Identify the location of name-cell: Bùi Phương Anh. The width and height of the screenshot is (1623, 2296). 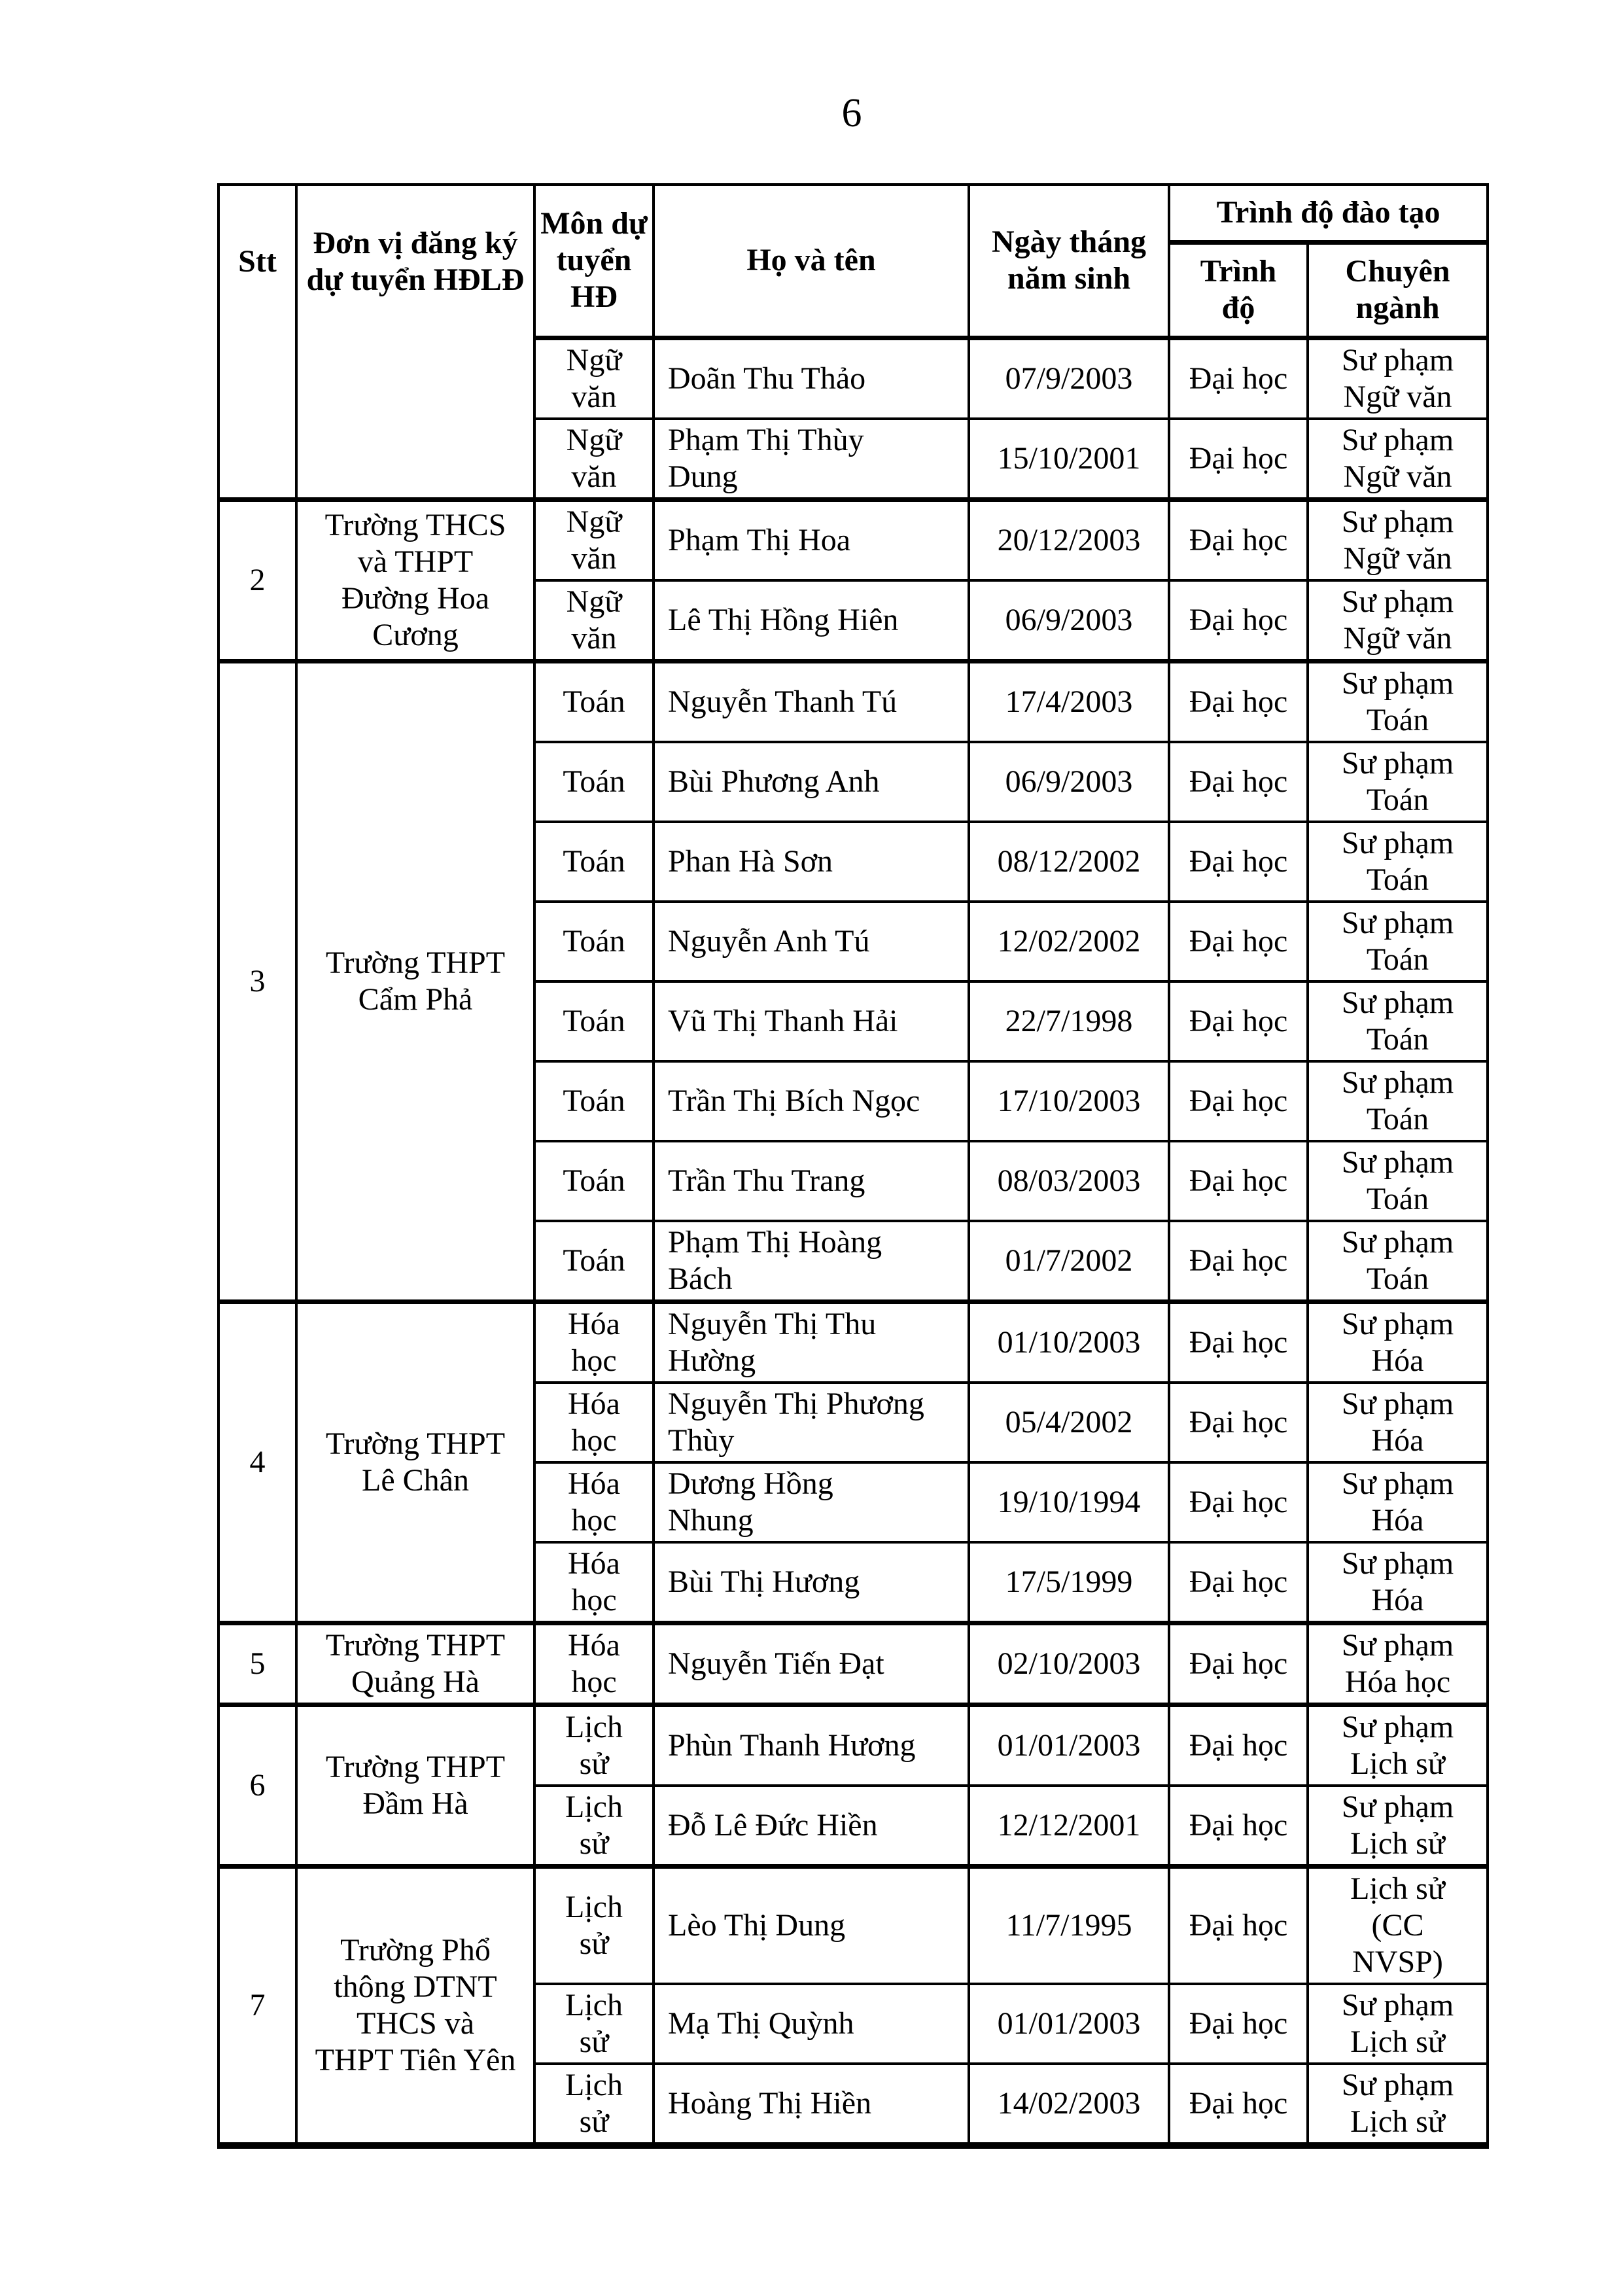
(811, 781).